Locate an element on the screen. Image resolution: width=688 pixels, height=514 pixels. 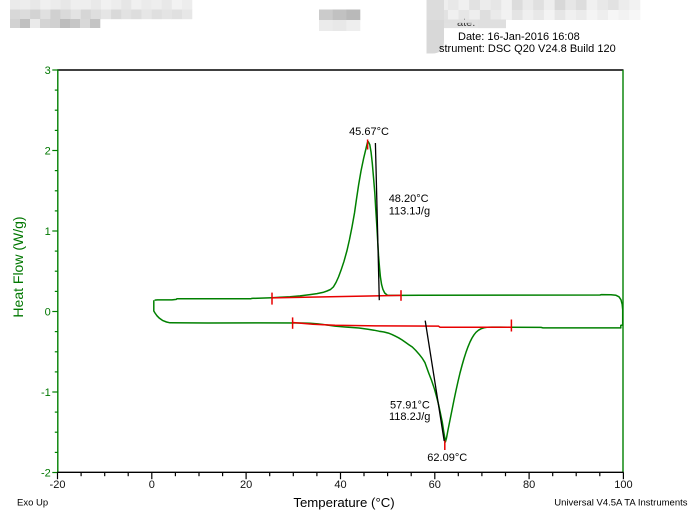
svg-text: Heat Flow (W/g) is located at coordinates (18, 266).